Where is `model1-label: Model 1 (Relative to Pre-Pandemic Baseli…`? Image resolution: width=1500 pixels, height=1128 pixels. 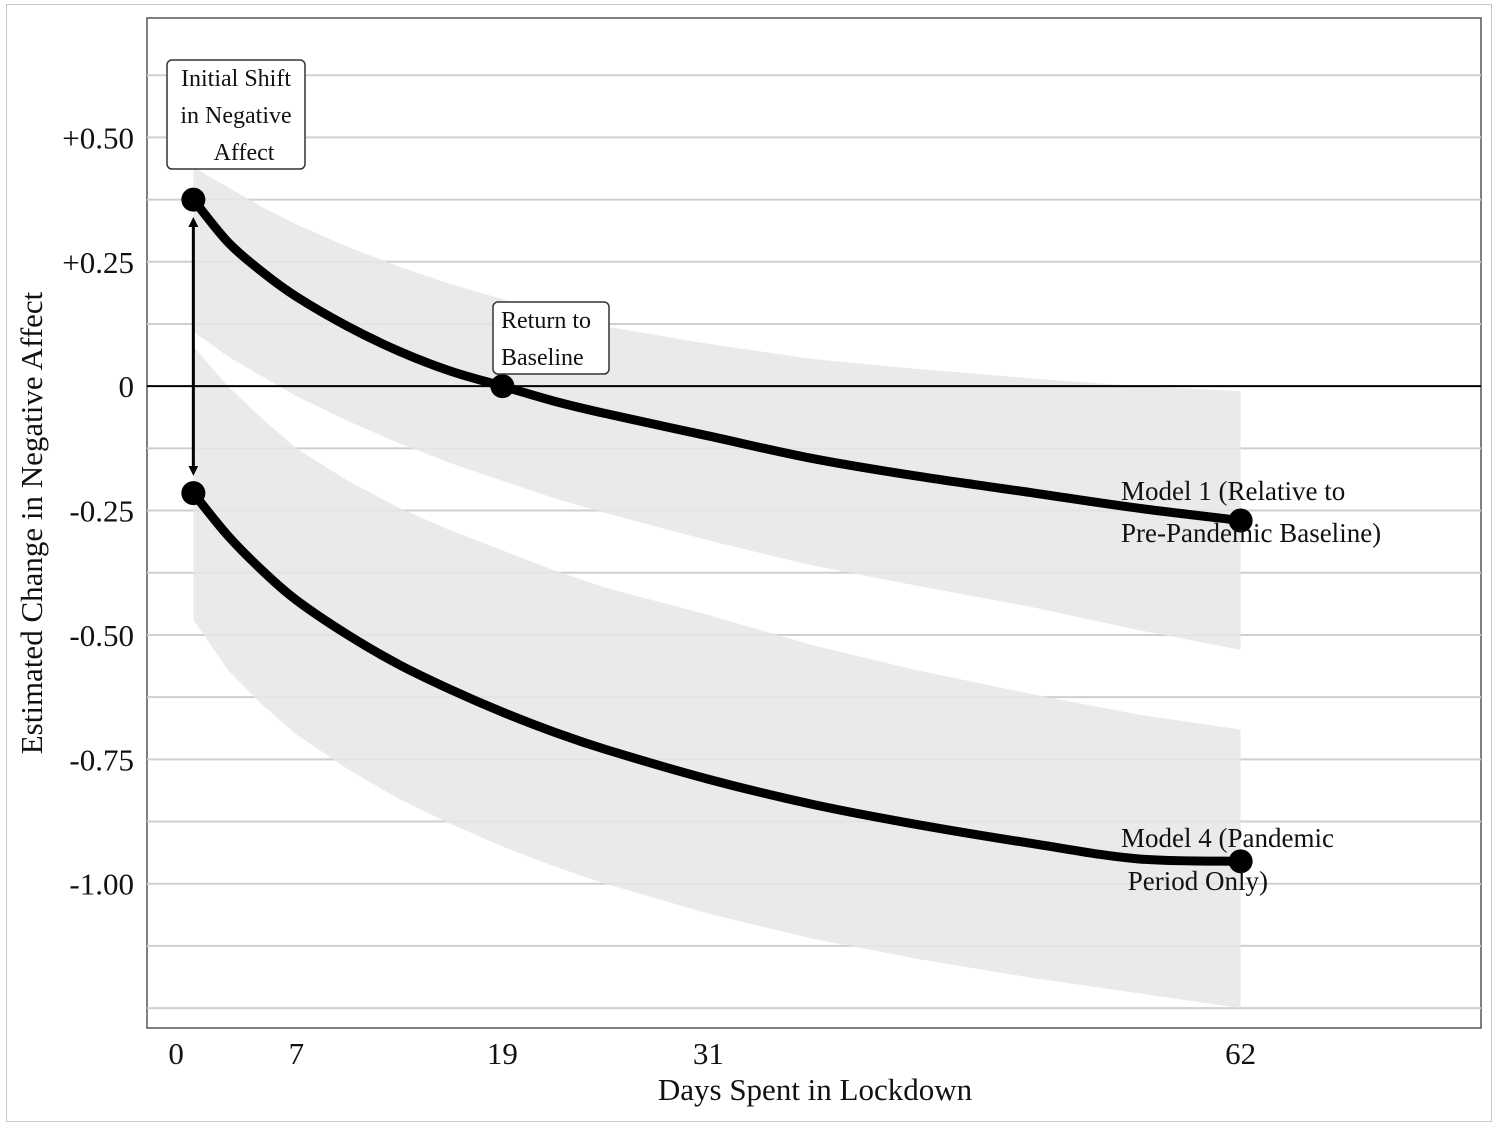 model1-label: Model 1 (Relative to Pre-Pandemic Baseli… is located at coordinates (1251, 512).